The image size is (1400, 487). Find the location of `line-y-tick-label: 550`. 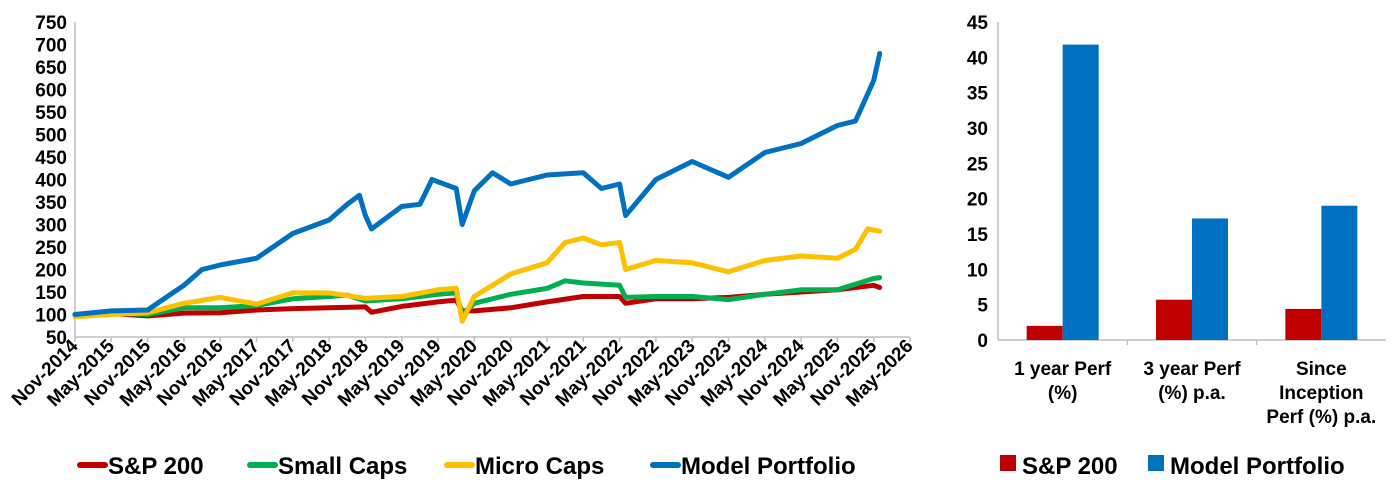

line-y-tick-label: 550 is located at coordinates (51, 113).